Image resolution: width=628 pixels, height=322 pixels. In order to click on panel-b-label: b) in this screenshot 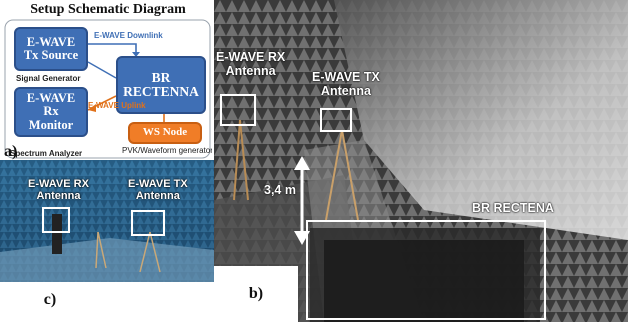, I will do `click(256, 294)`.